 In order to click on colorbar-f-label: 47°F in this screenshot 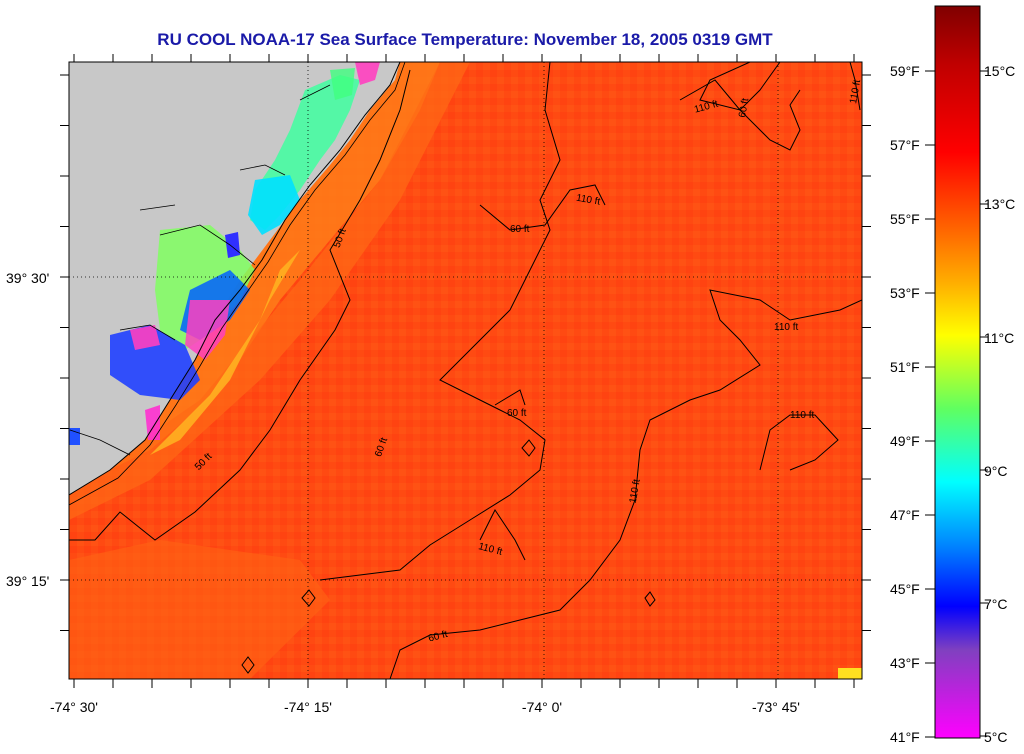, I will do `click(905, 515)`.